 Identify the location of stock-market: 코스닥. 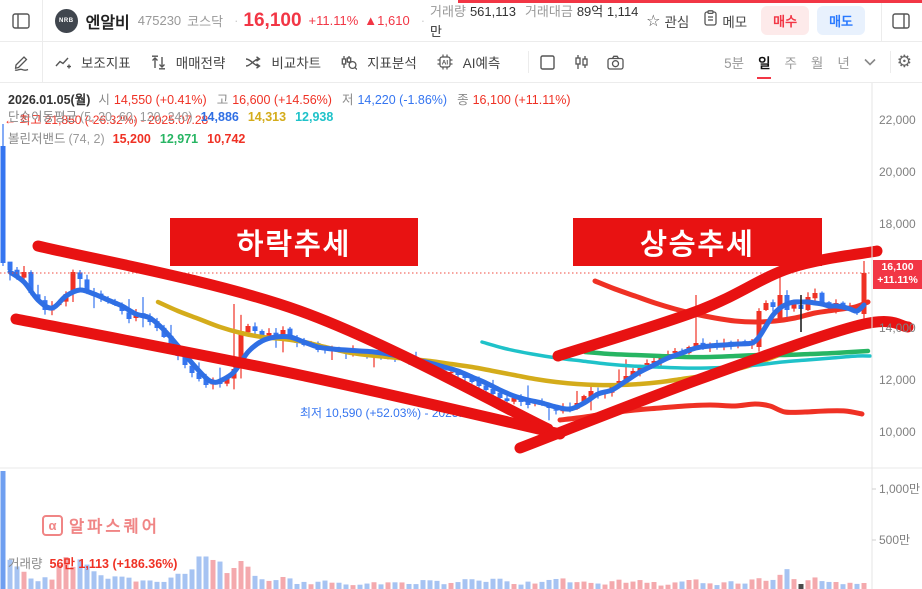
(205, 21).